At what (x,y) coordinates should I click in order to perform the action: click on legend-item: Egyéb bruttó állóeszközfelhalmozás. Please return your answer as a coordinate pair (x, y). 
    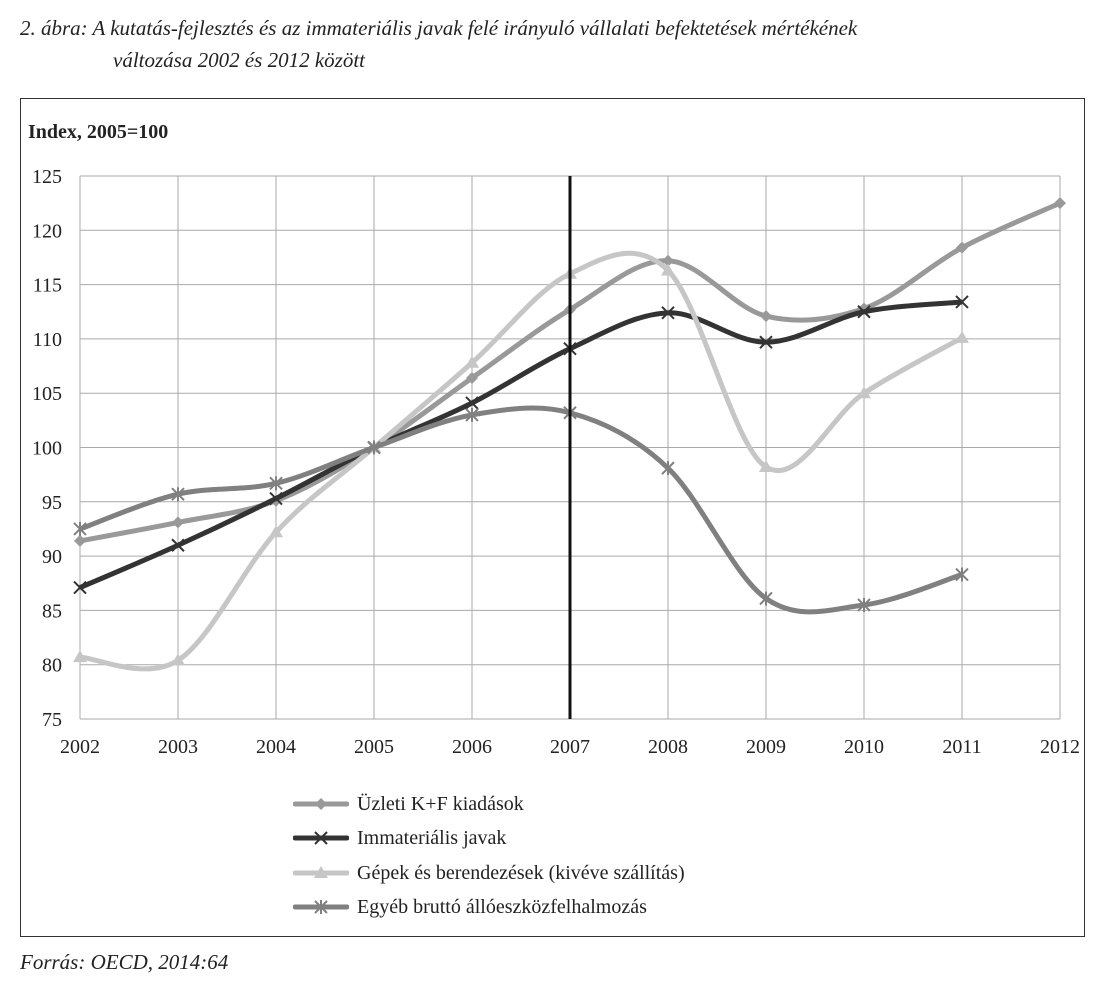
    Looking at the image, I should click on (470, 907).